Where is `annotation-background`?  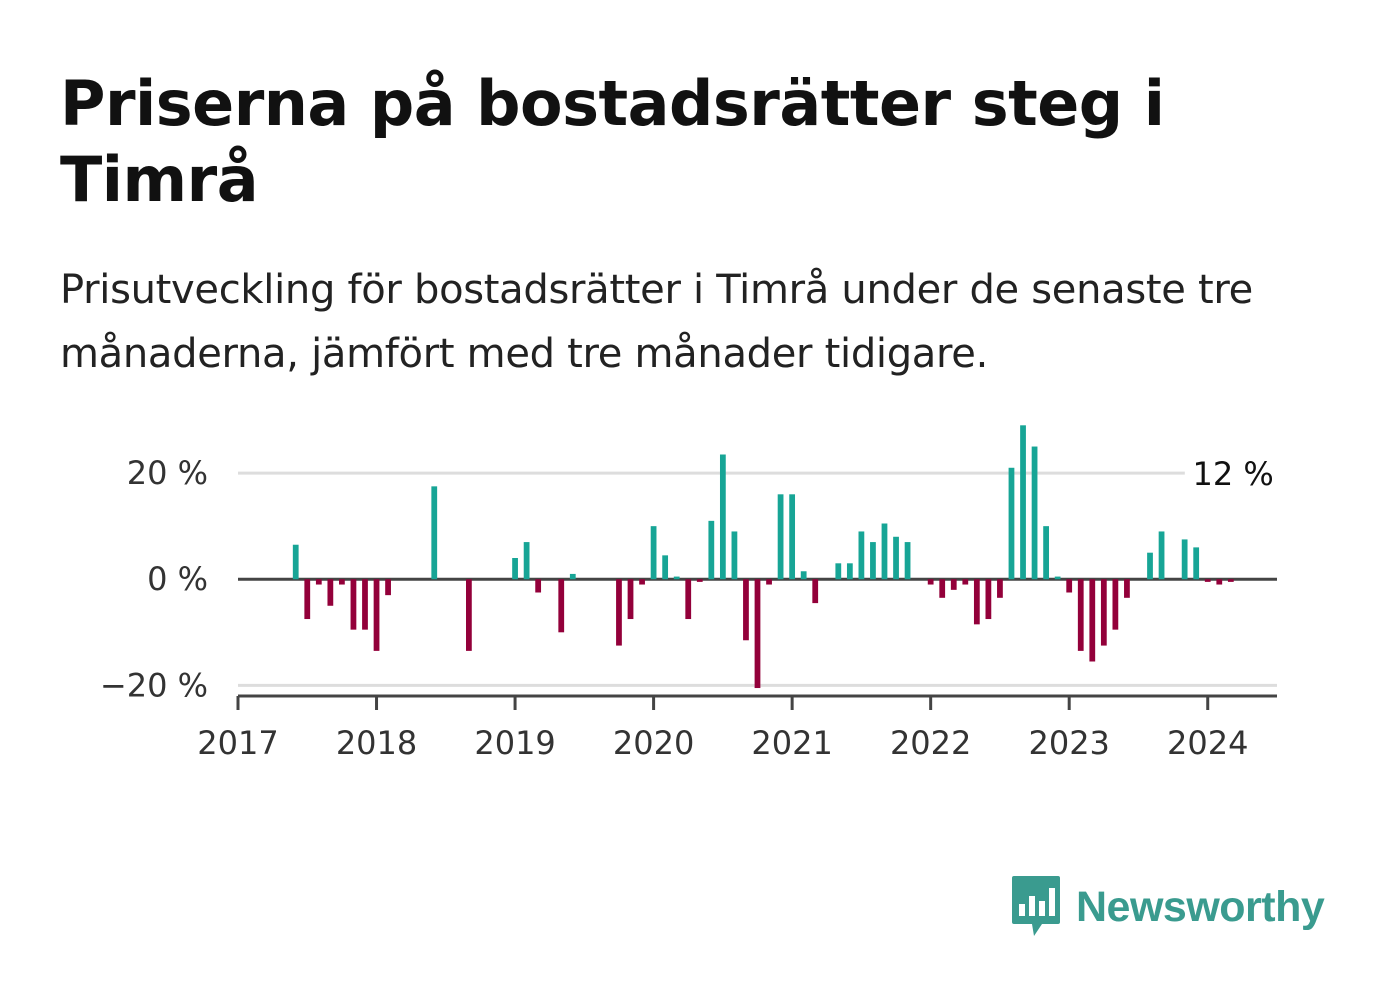 annotation-background is located at coordinates (1234, 471).